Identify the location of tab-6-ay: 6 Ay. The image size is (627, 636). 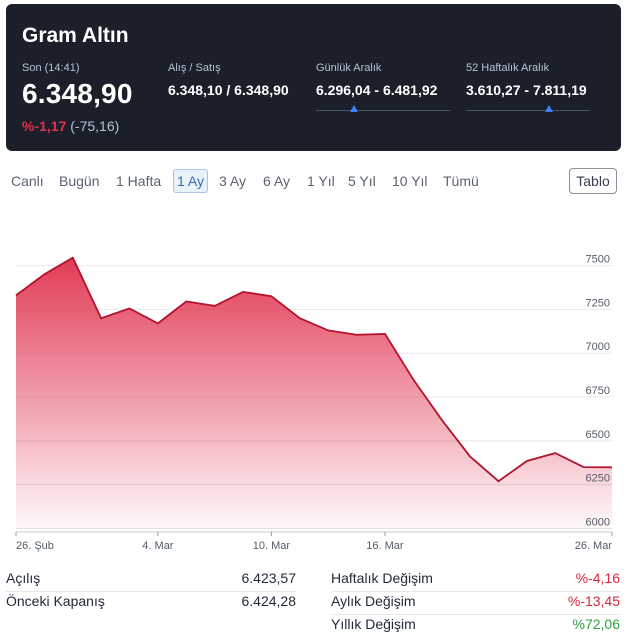
(276, 181).